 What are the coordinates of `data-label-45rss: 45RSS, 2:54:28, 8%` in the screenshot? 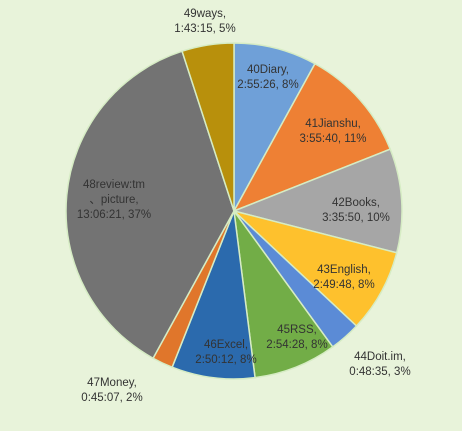 It's located at (296, 337).